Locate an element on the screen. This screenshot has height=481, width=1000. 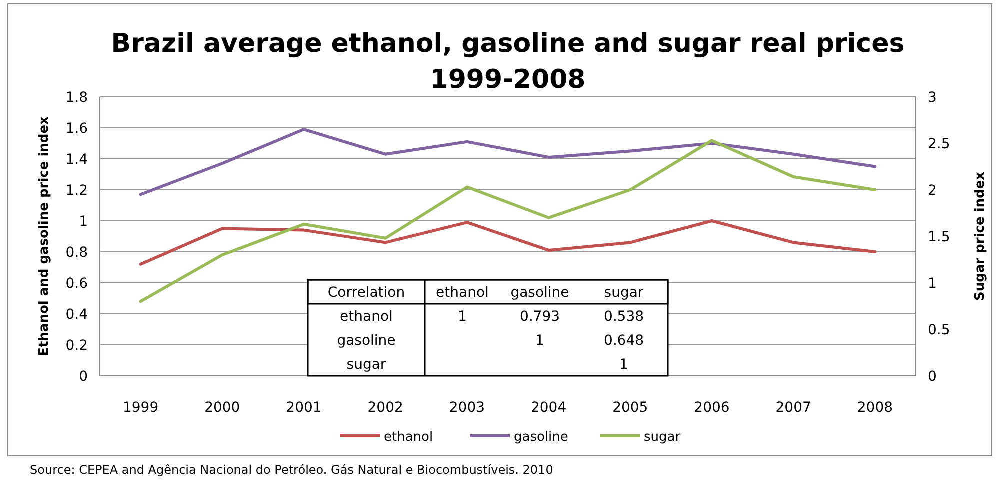
y2-tick-label: 1 is located at coordinates (932, 284).